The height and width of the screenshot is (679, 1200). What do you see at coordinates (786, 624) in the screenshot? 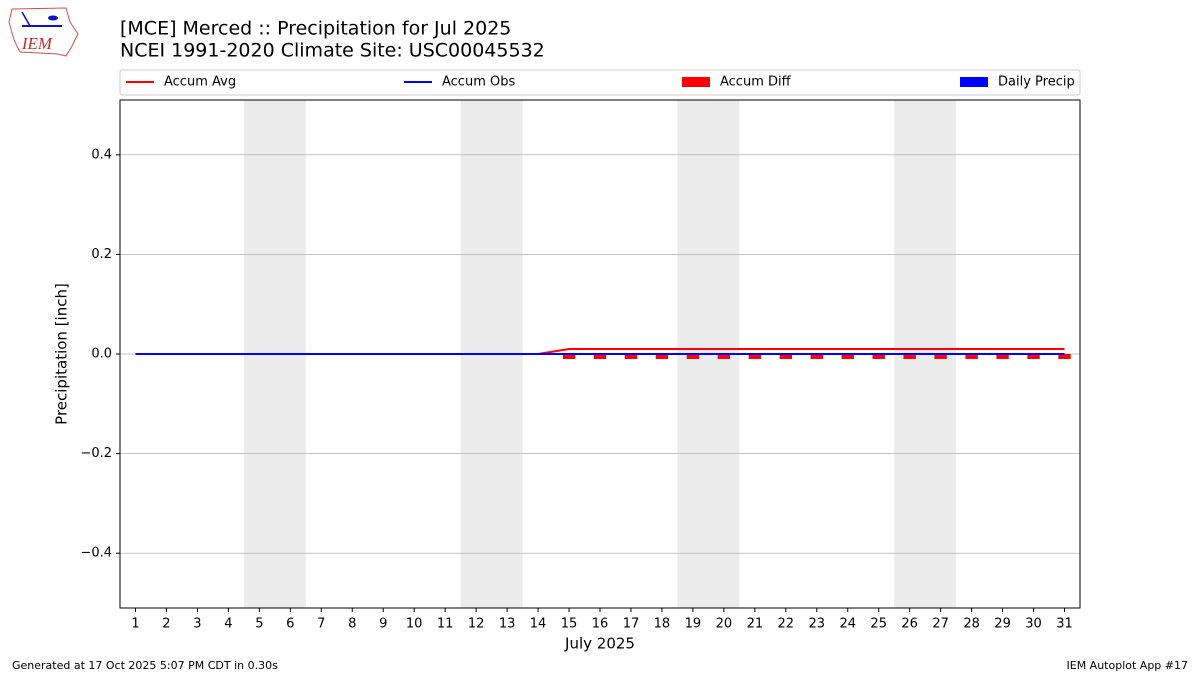
I see `x-tick-label: 22` at bounding box center [786, 624].